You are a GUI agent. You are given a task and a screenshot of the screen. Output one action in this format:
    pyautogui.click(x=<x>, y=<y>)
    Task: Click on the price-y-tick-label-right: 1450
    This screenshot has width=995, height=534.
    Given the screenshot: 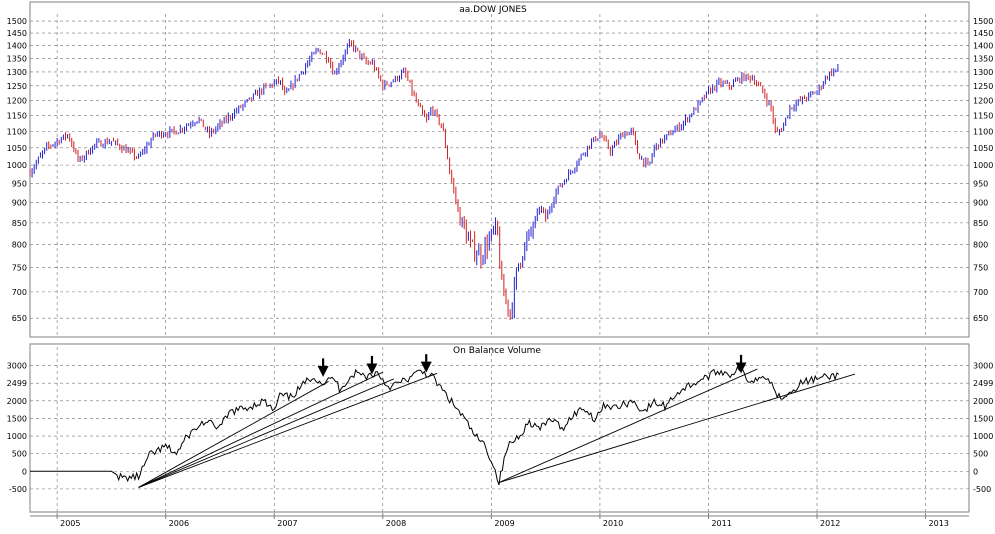 What is the action you would take?
    pyautogui.click(x=983, y=33)
    